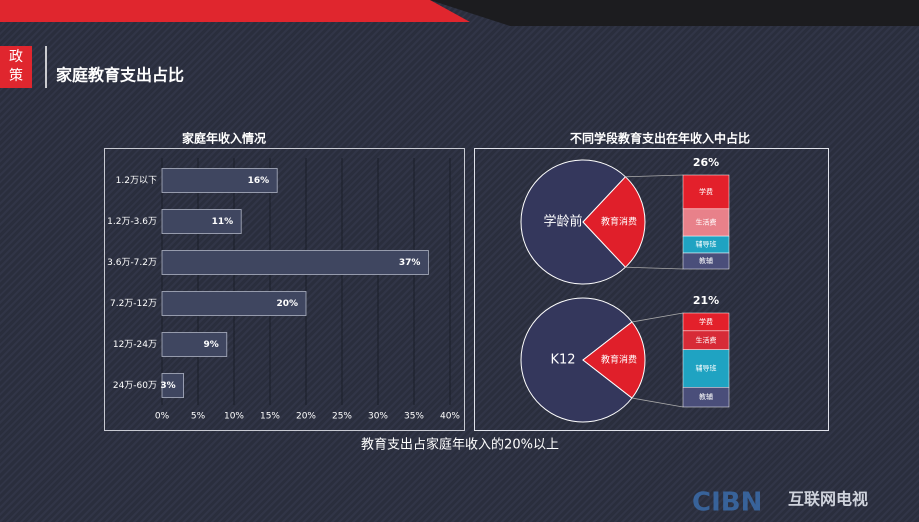 The width and height of the screenshot is (919, 522). Describe the element at coordinates (270, 417) in the screenshot. I see `x-tick-label: 15%` at that location.